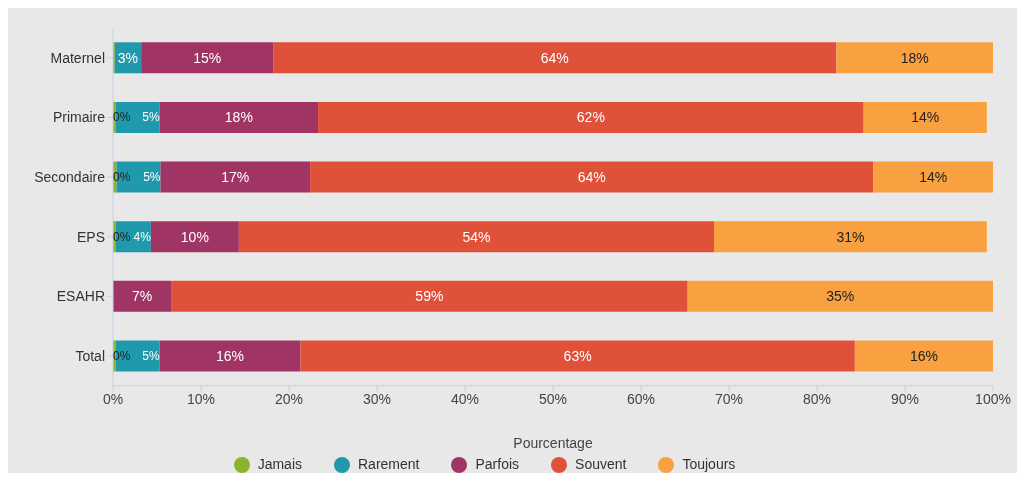 The height and width of the screenshot is (481, 1025). Describe the element at coordinates (279, 463) in the screenshot. I see `legend-label: Jamais` at that location.